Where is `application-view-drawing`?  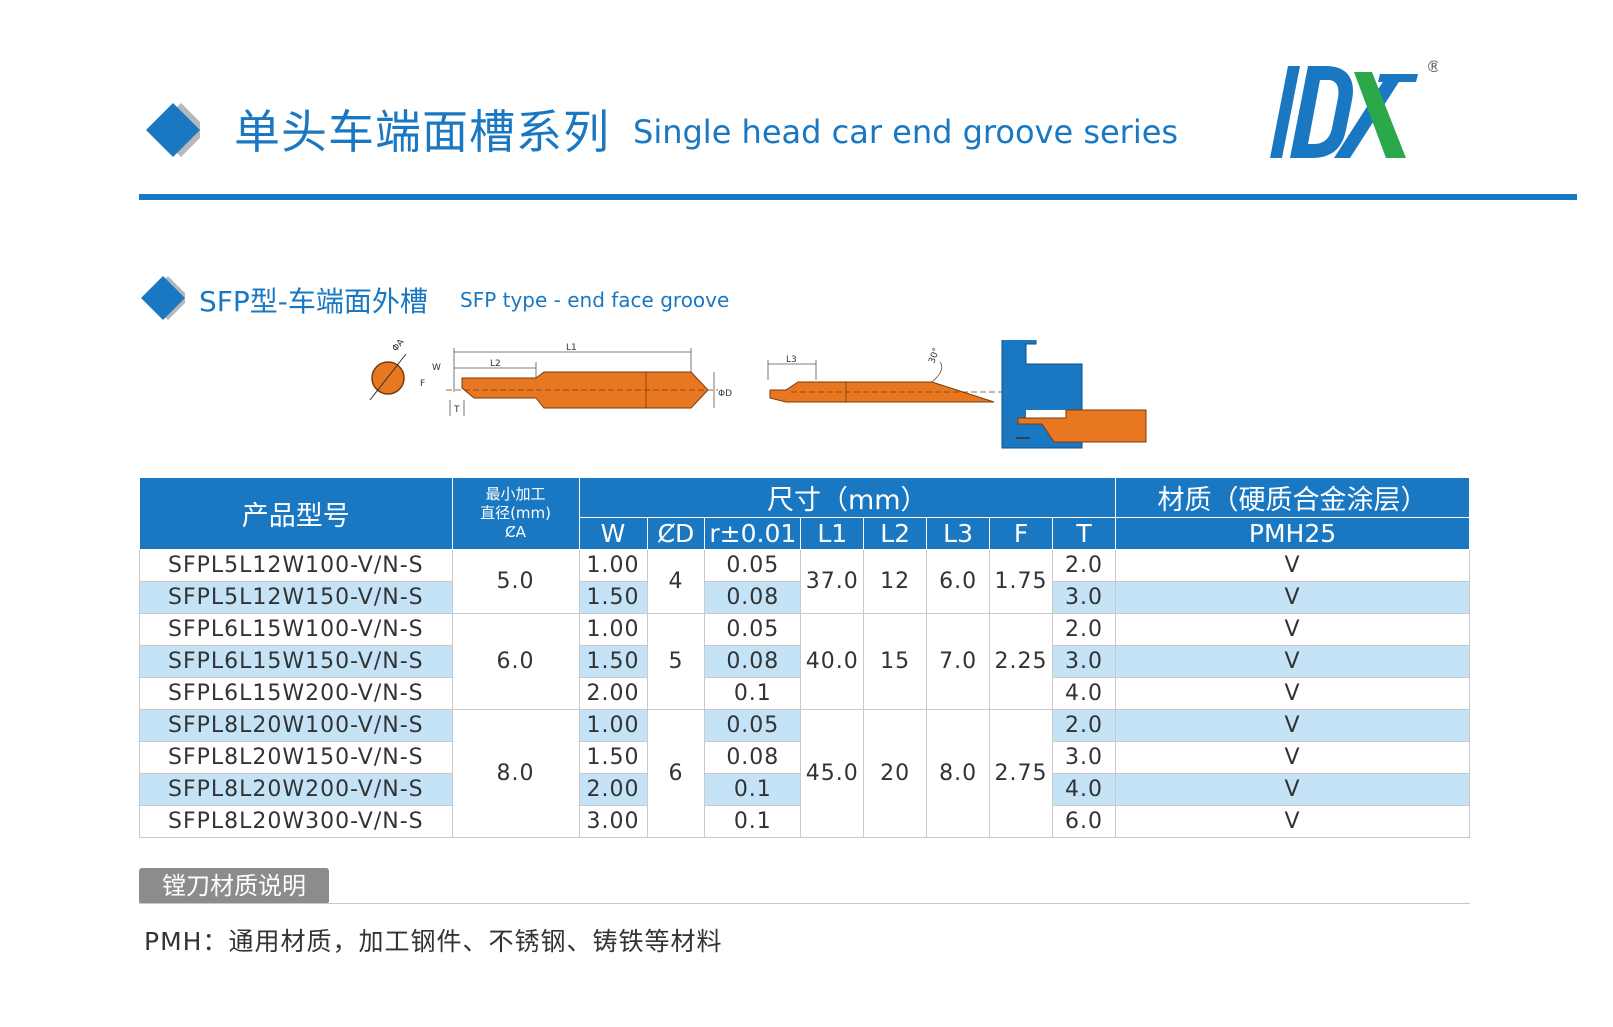
application-view-drawing is located at coordinates (1074, 394).